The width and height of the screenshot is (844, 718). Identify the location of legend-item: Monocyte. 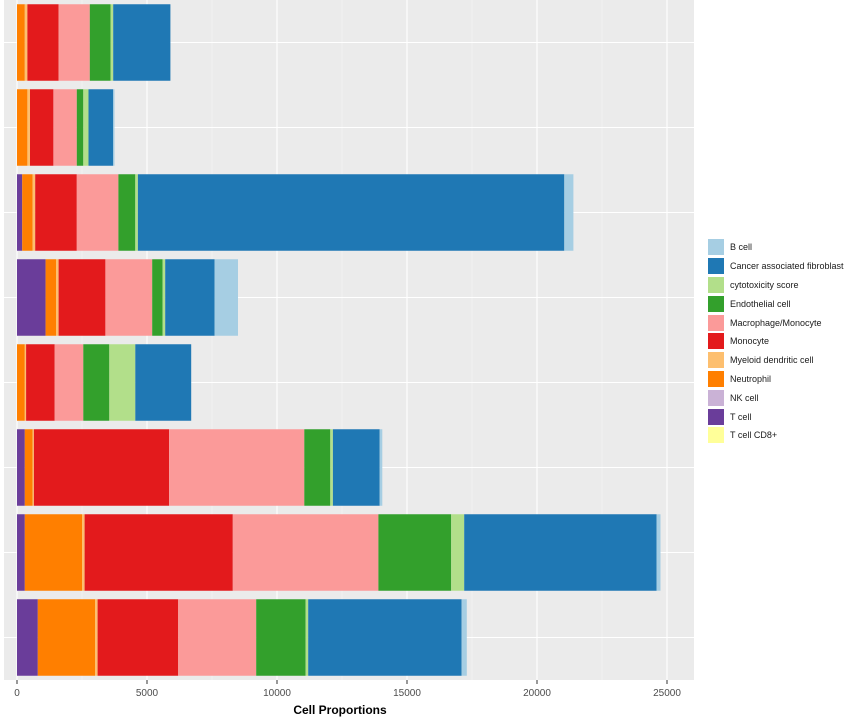
(776, 341).